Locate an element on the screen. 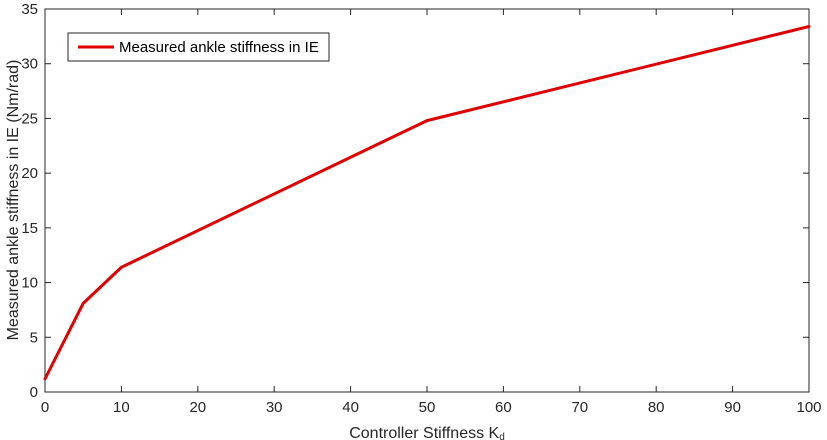  x-tick-label: 90 is located at coordinates (732, 407).